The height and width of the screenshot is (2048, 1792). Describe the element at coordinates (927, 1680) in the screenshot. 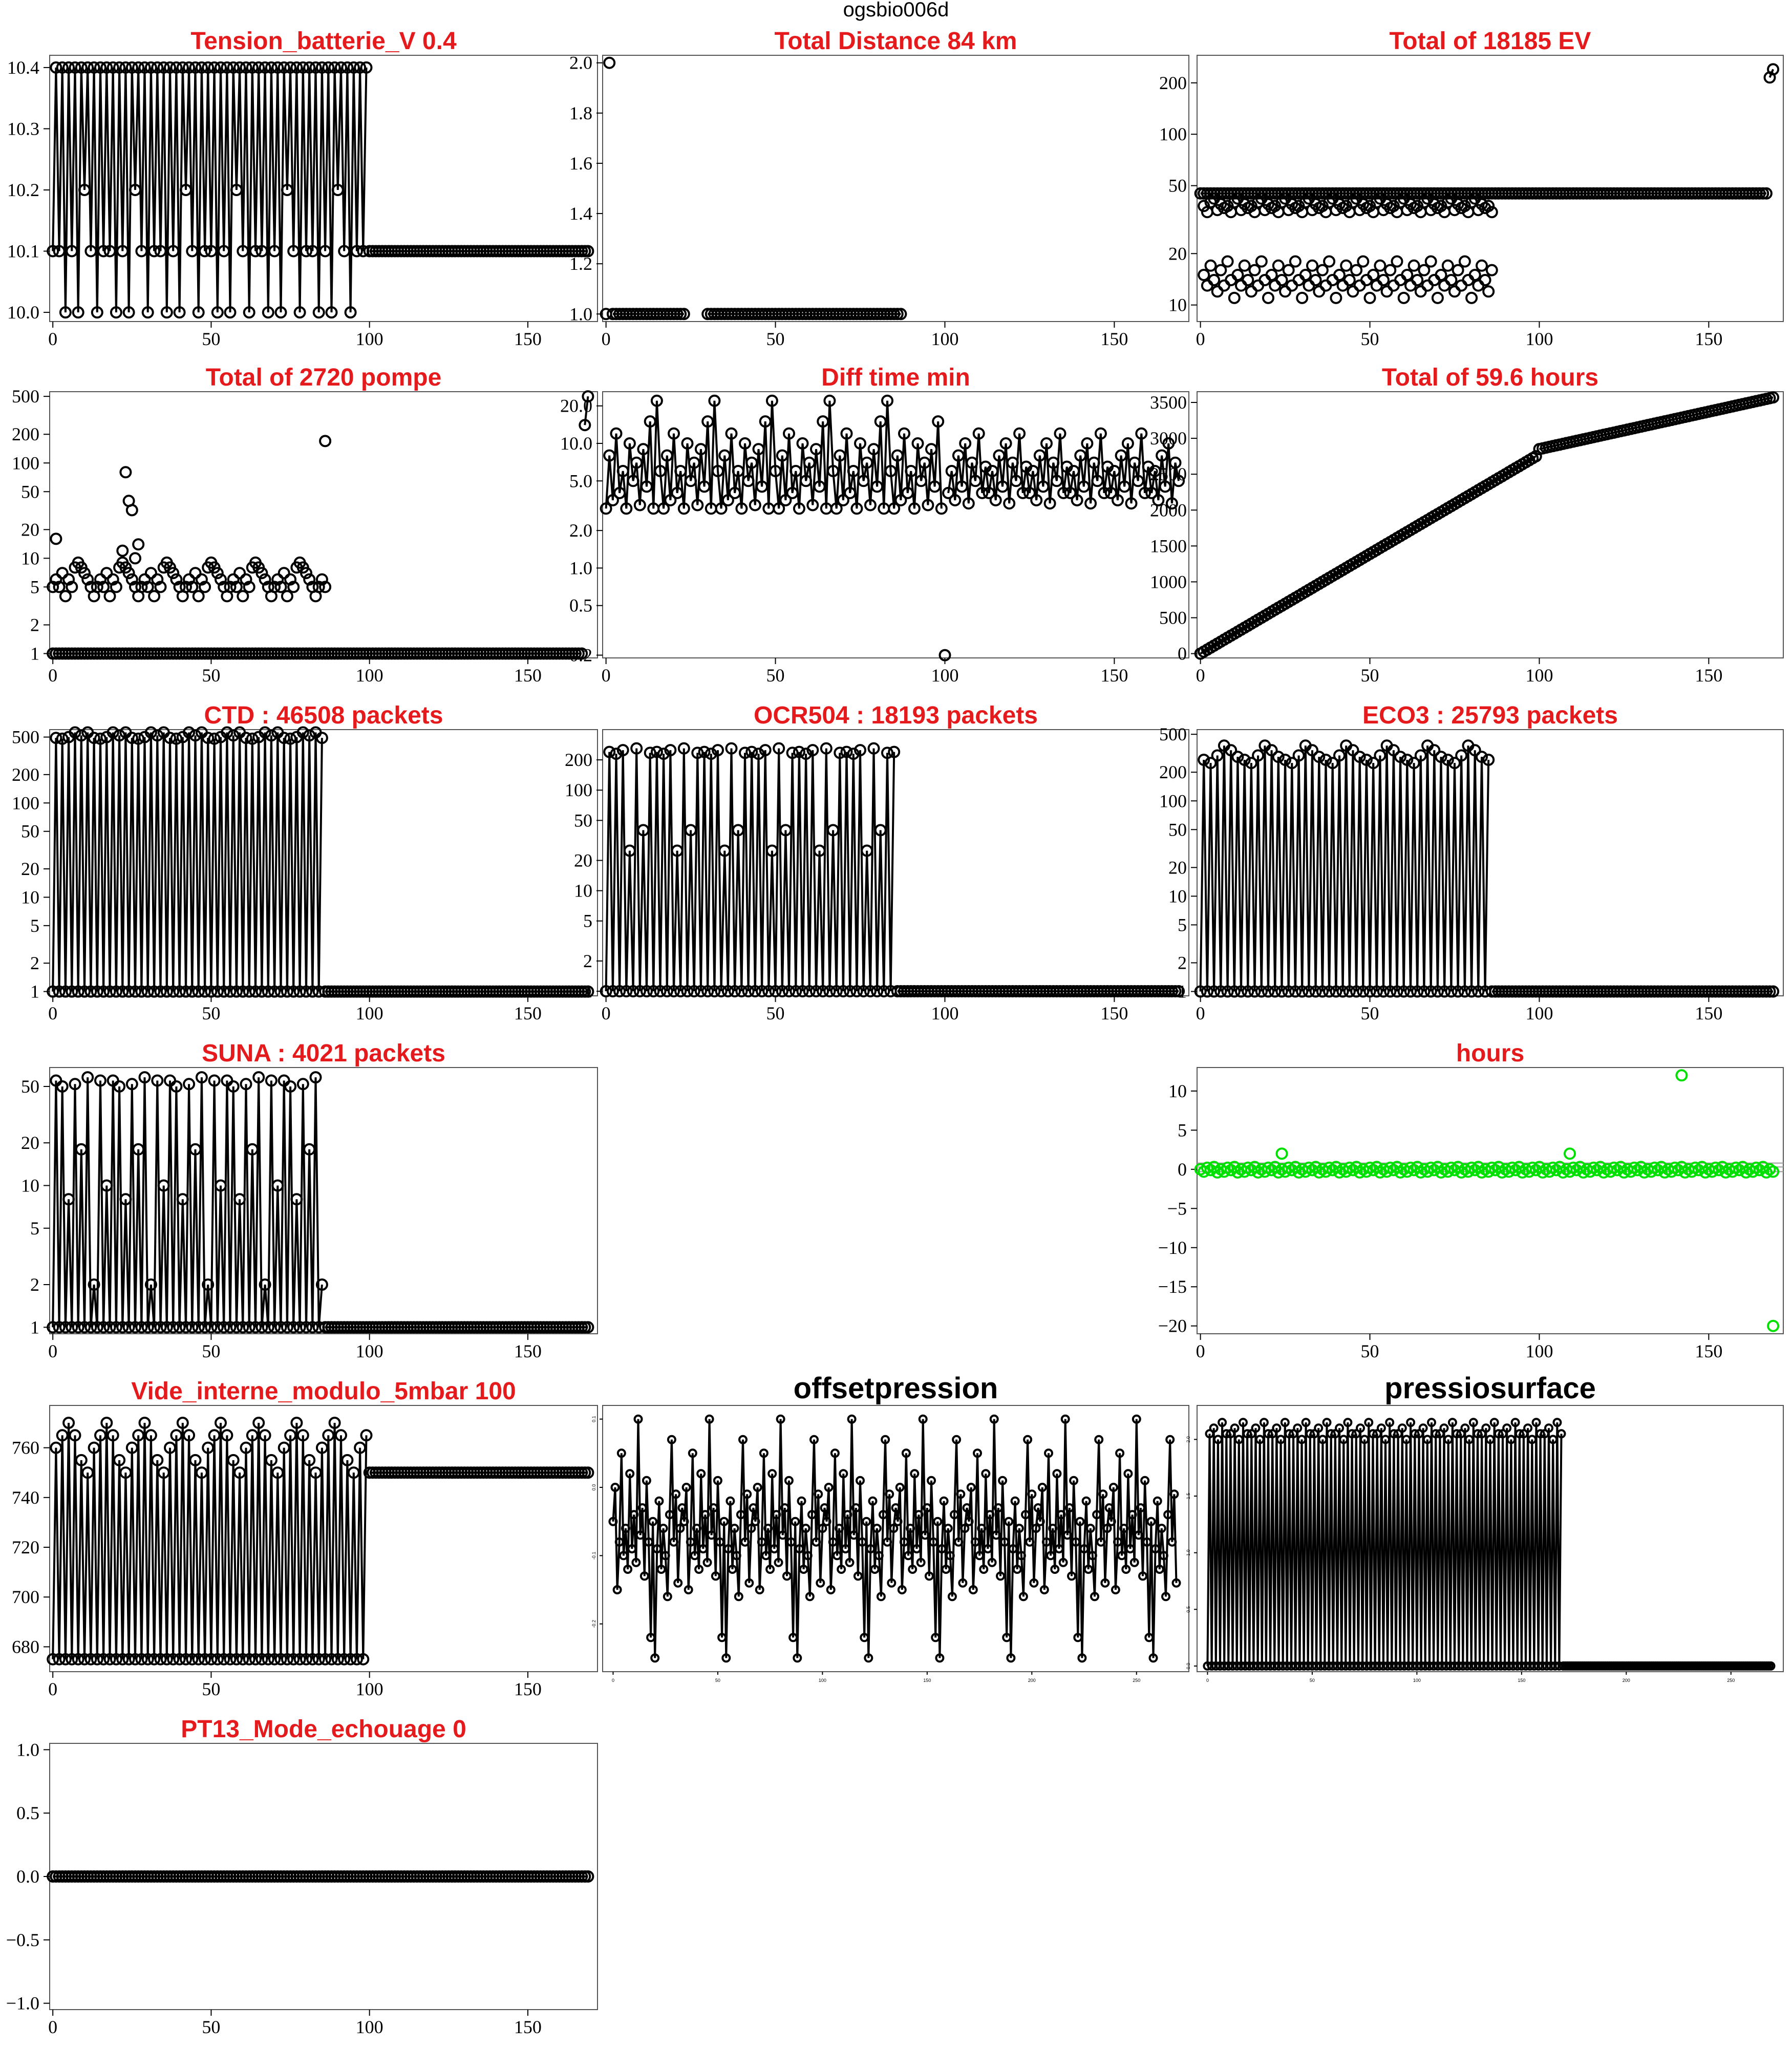

I see `x-tick-label: 150` at that location.